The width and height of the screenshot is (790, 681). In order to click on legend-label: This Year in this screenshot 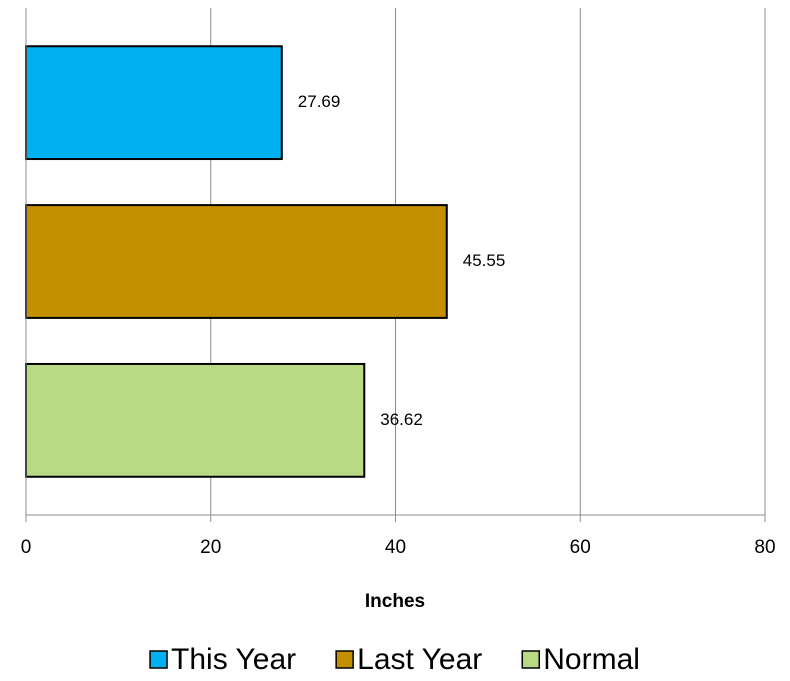, I will do `click(233, 659)`.